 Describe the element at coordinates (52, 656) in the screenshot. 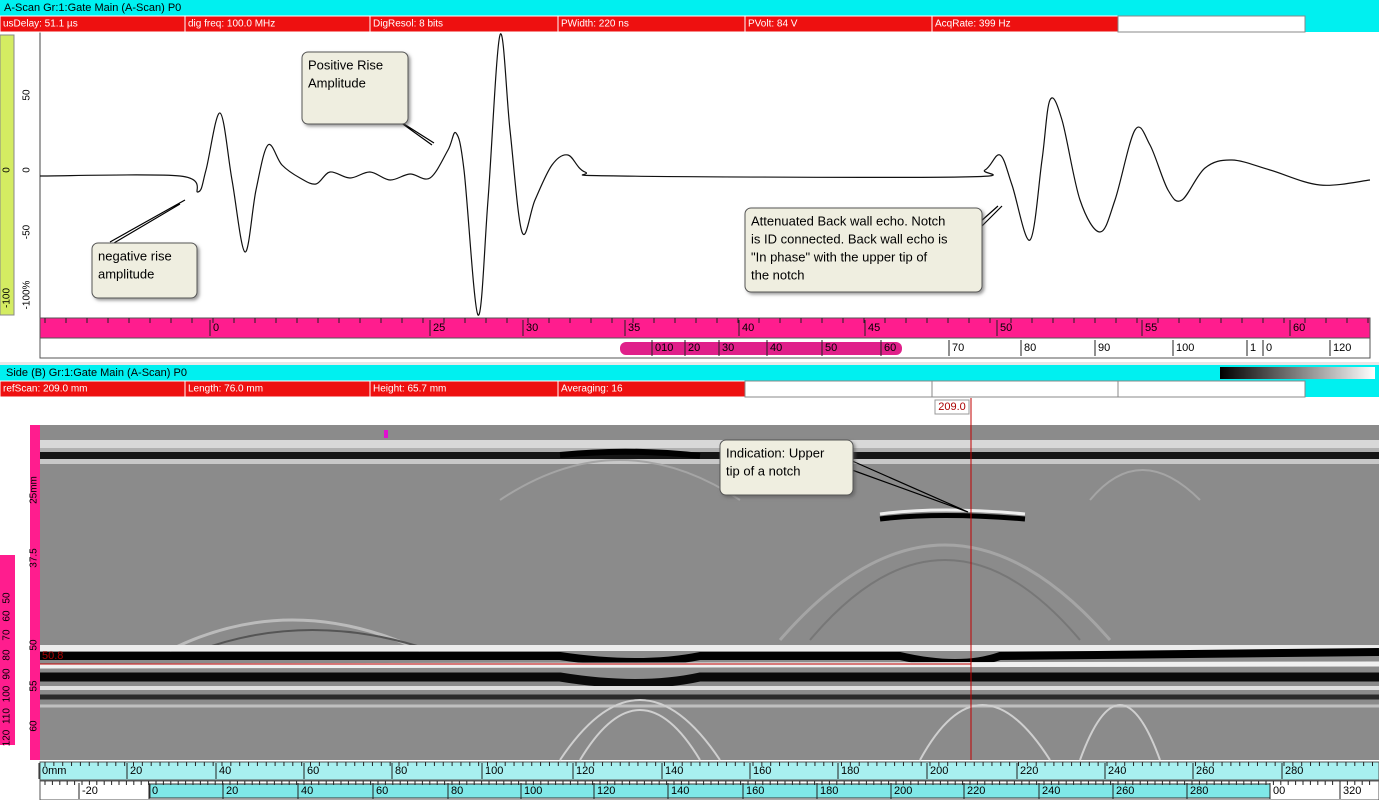

I see `reference-label: 50.8` at that location.